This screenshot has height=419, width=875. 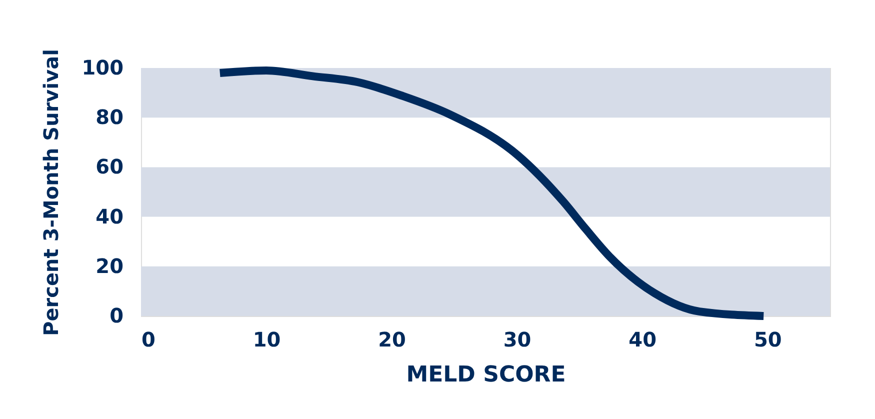 I want to click on y-tick-label: 40, so click(x=110, y=216).